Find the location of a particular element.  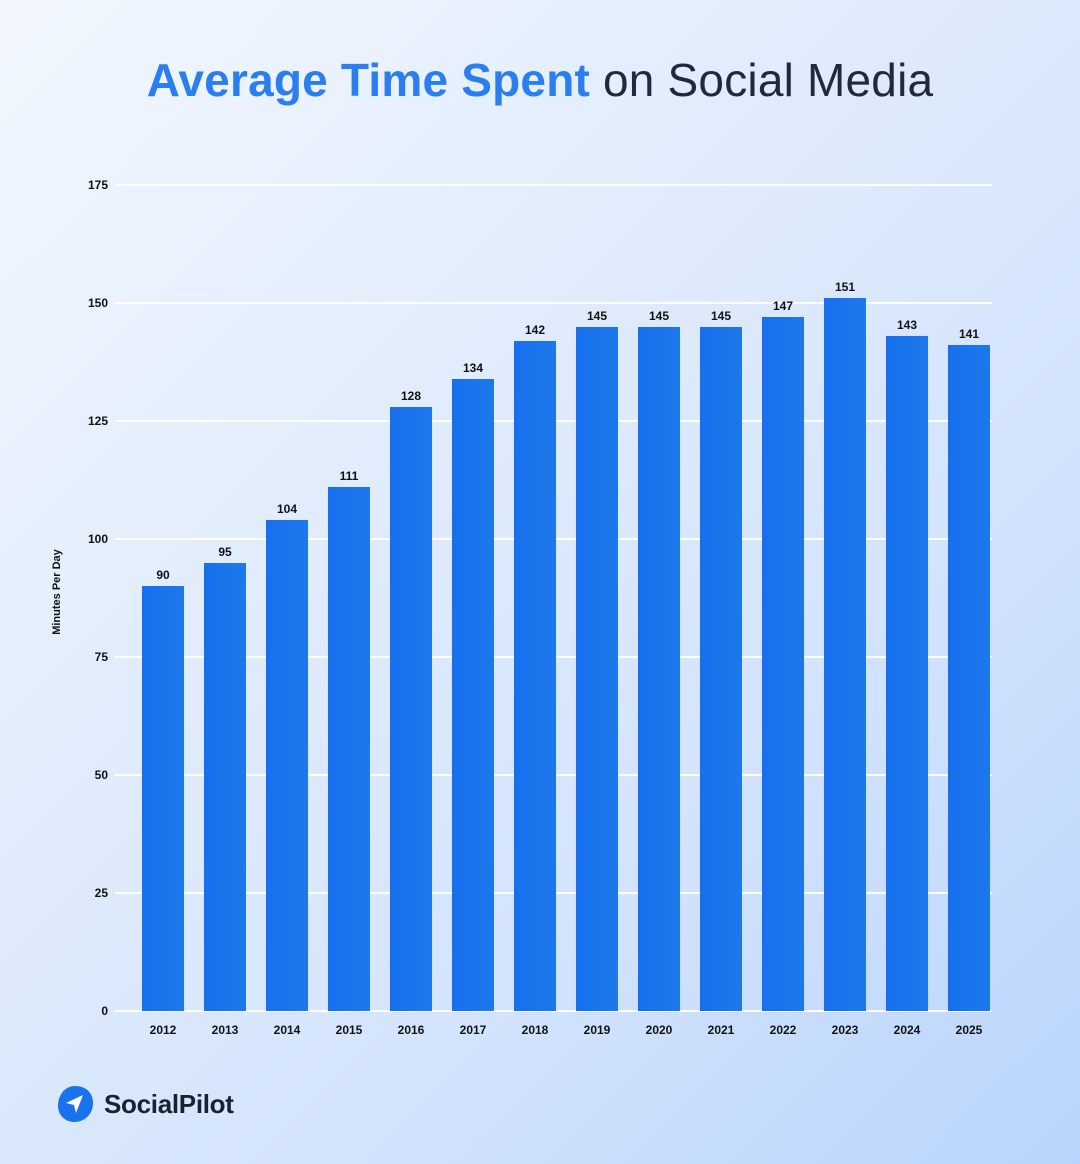

x-tick-label: 2020 is located at coordinates (659, 1030).